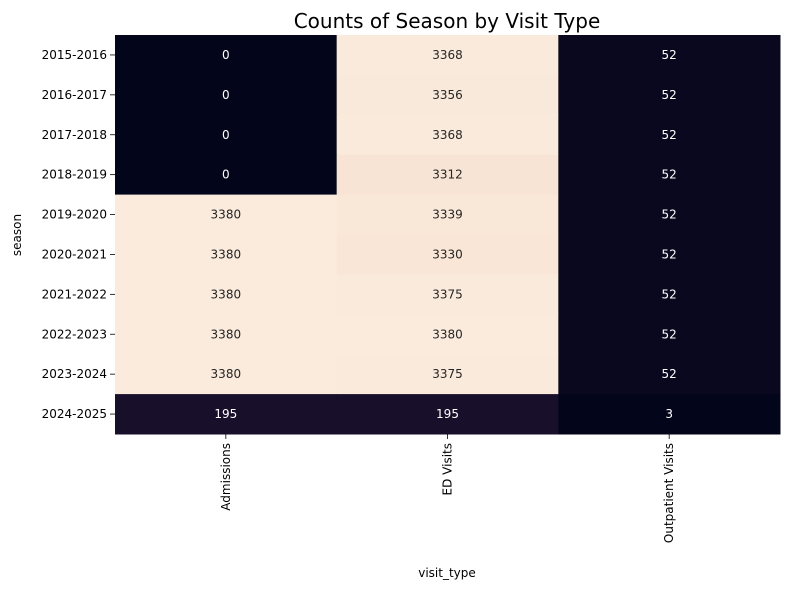 The height and width of the screenshot is (590, 790). What do you see at coordinates (74, 334) in the screenshot?
I see `y-tick-label: 2022-2023` at bounding box center [74, 334].